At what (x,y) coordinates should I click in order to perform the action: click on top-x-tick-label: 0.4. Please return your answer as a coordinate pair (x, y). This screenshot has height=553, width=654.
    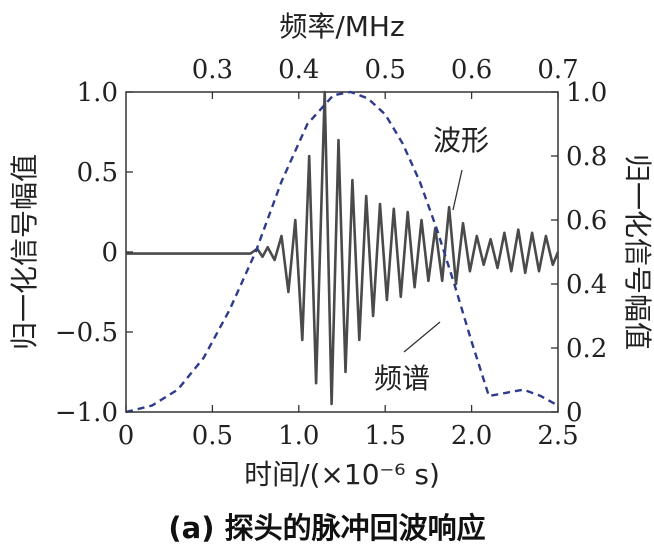
    Looking at the image, I should click on (298, 70).